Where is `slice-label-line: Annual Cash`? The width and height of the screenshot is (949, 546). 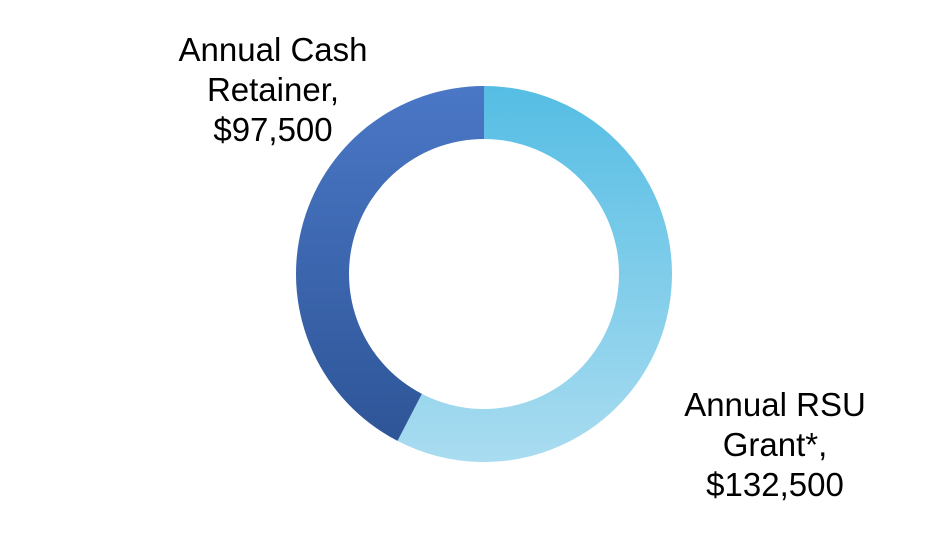
slice-label-line: Annual Cash is located at coordinates (273, 49).